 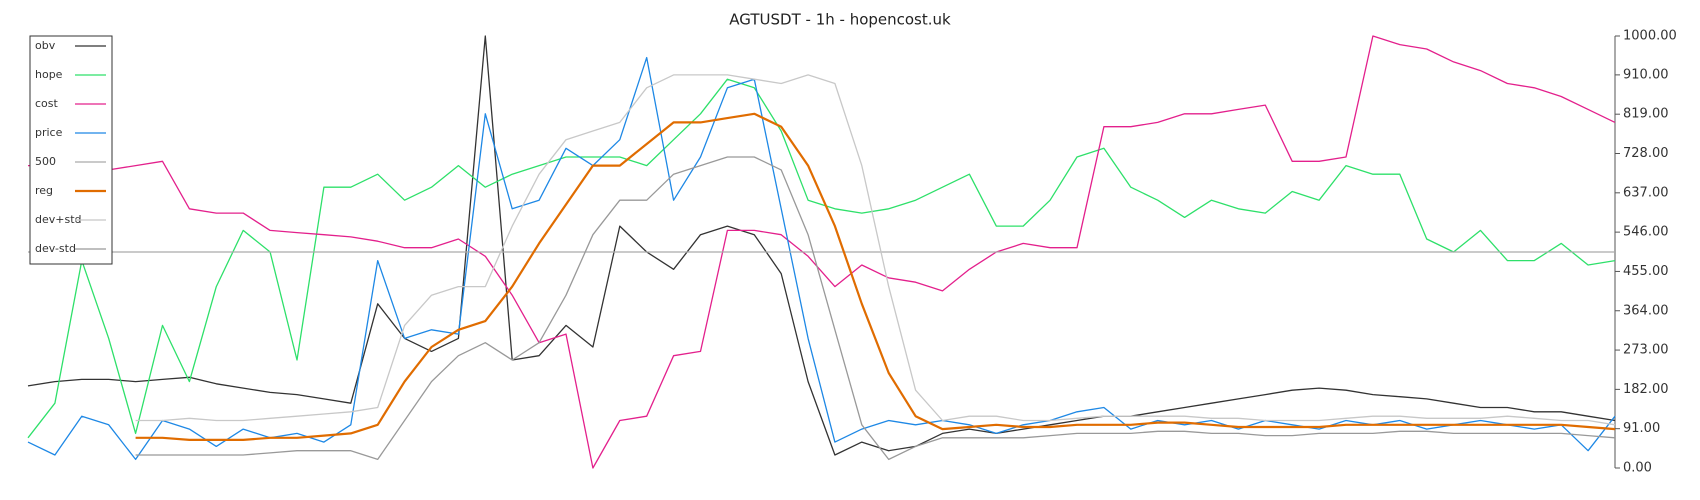 I want to click on y-tick-label: 728.00, so click(x=1646, y=153).